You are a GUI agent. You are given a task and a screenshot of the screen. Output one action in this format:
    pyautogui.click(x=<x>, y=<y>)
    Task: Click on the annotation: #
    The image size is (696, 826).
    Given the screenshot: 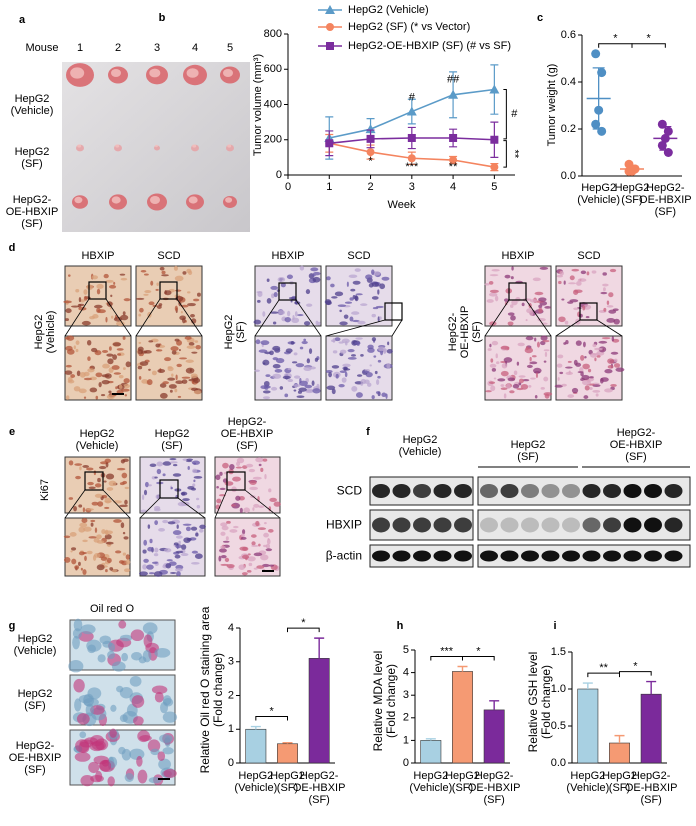 What is the action you would take?
    pyautogui.click(x=514, y=114)
    